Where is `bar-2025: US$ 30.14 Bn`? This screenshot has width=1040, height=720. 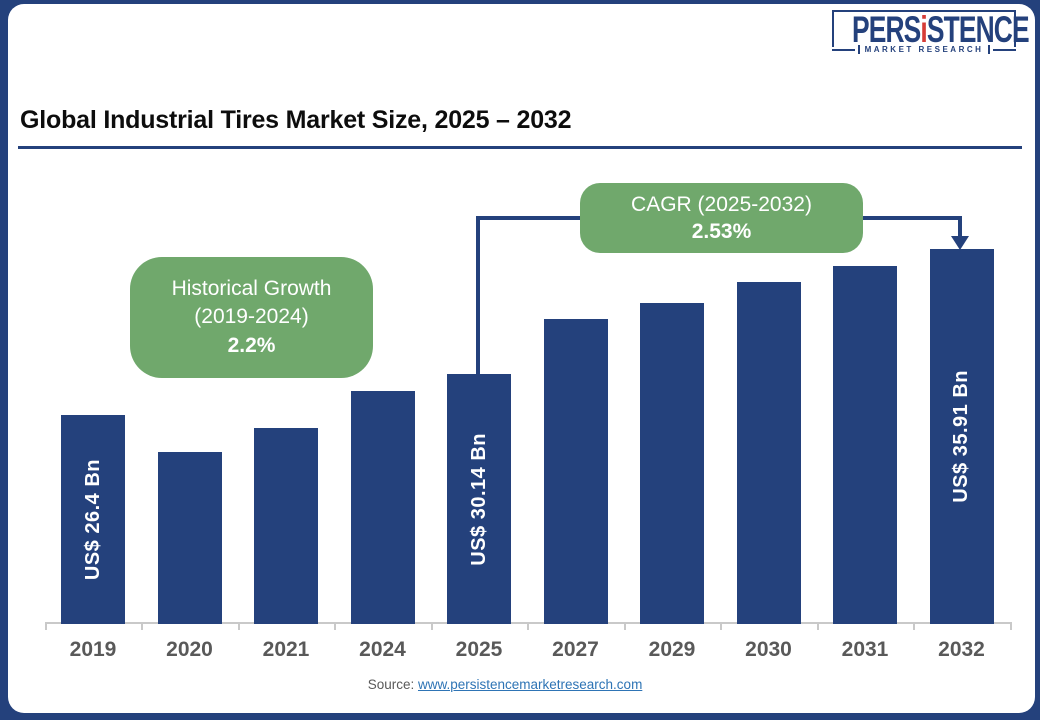 bar-2025: US$ 30.14 Bn is located at coordinates (479, 499).